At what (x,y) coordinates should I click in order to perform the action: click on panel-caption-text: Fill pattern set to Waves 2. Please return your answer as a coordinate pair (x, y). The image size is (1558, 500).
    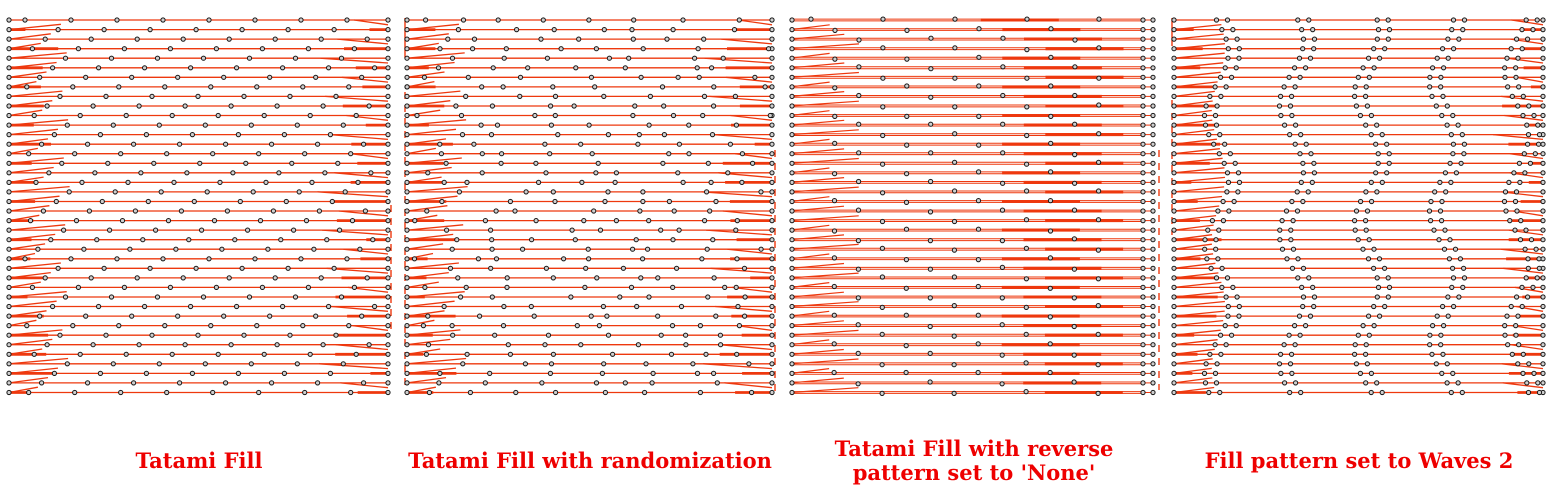
    Looking at the image, I should click on (1359, 461).